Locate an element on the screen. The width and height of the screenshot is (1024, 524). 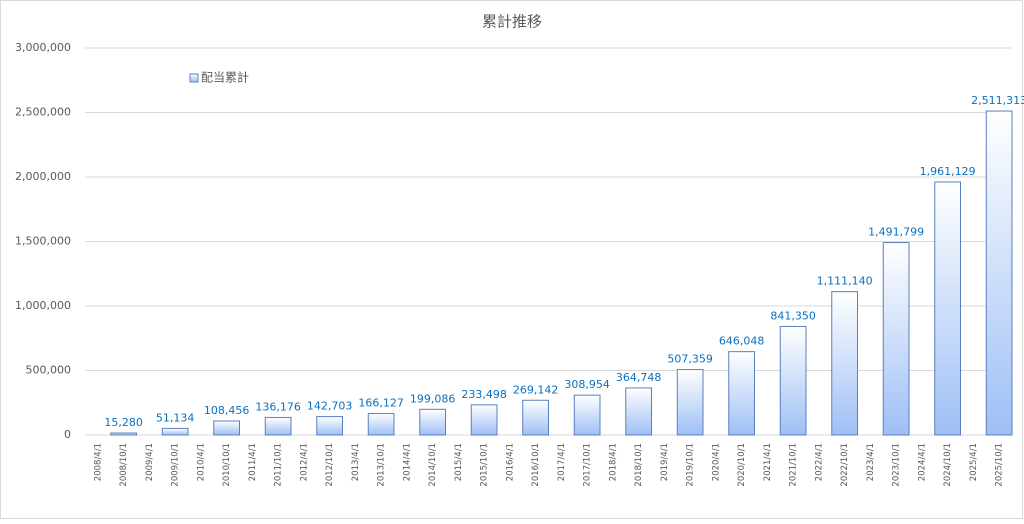
x-tick-label: 2025/4/1 is located at coordinates (974, 462).